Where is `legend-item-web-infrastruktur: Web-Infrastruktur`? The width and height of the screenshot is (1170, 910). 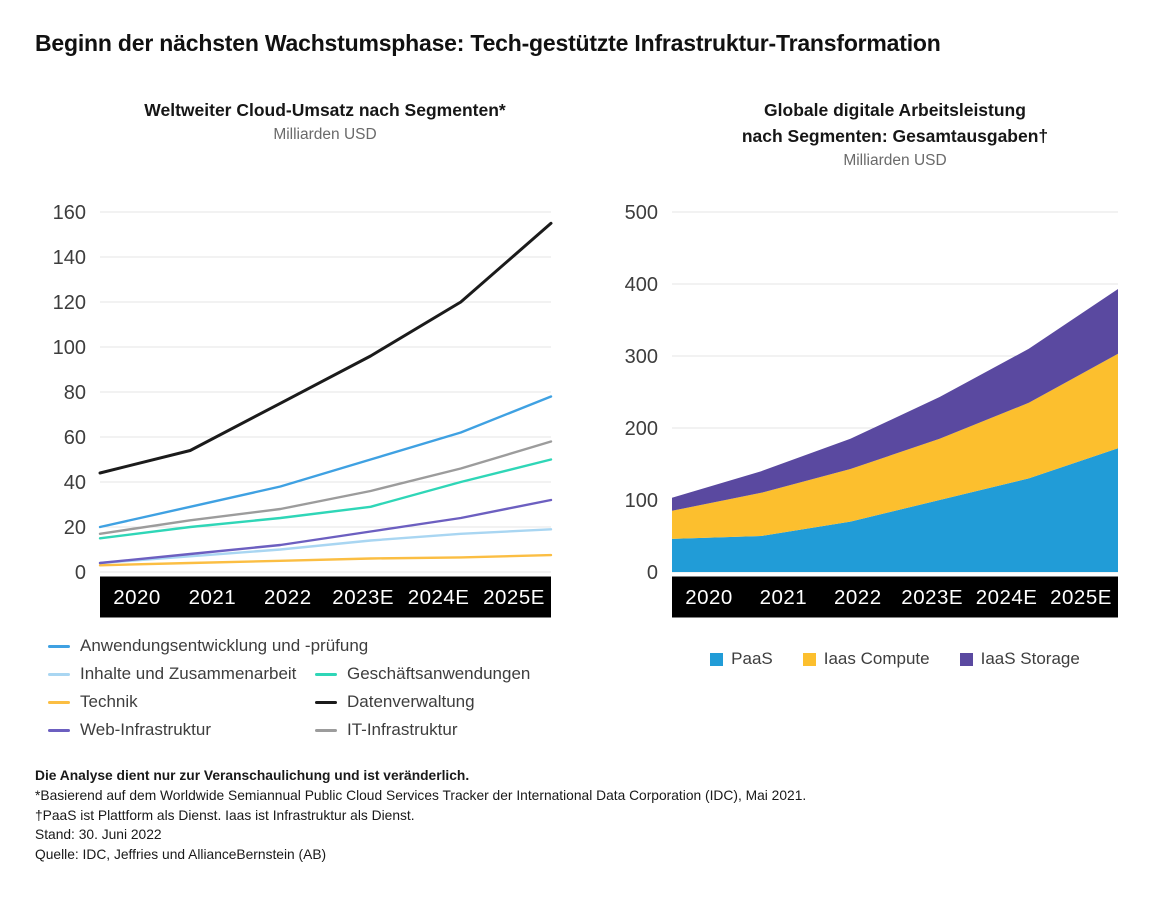 legend-item-web-infrastruktur: Web-Infrastruktur is located at coordinates (181, 730).